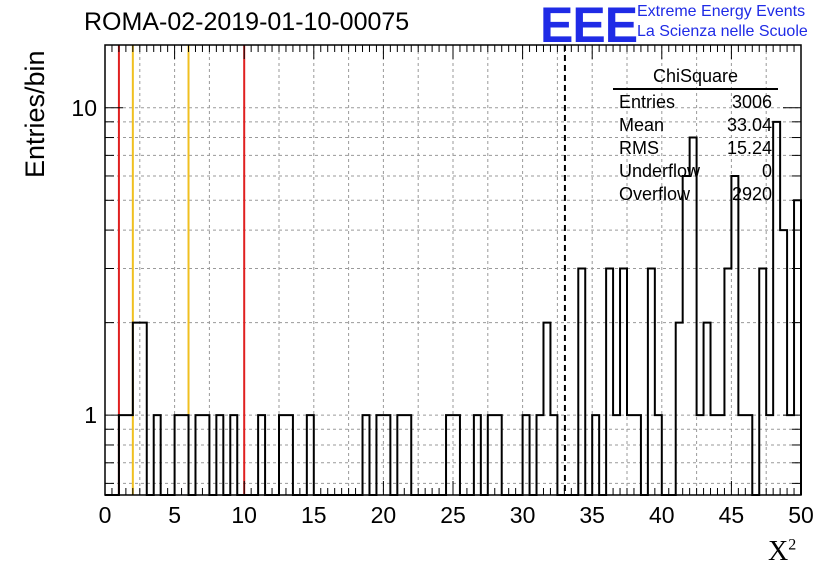 This screenshot has height=572, width=836. I want to click on x-tick-label: 10, so click(244, 515).